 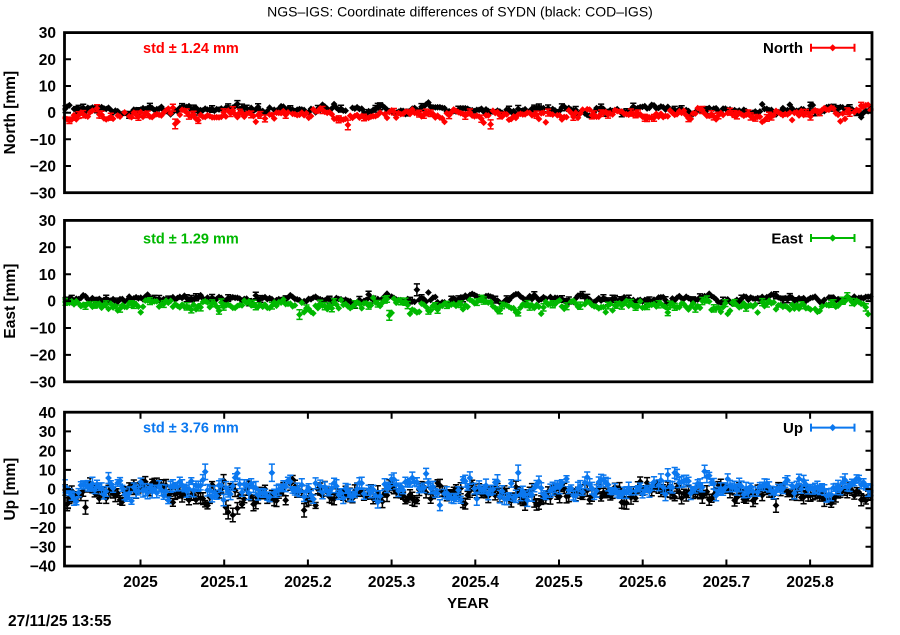 What do you see at coordinates (810, 582) in the screenshot?
I see `svg-text: 2025.8` at bounding box center [810, 582].